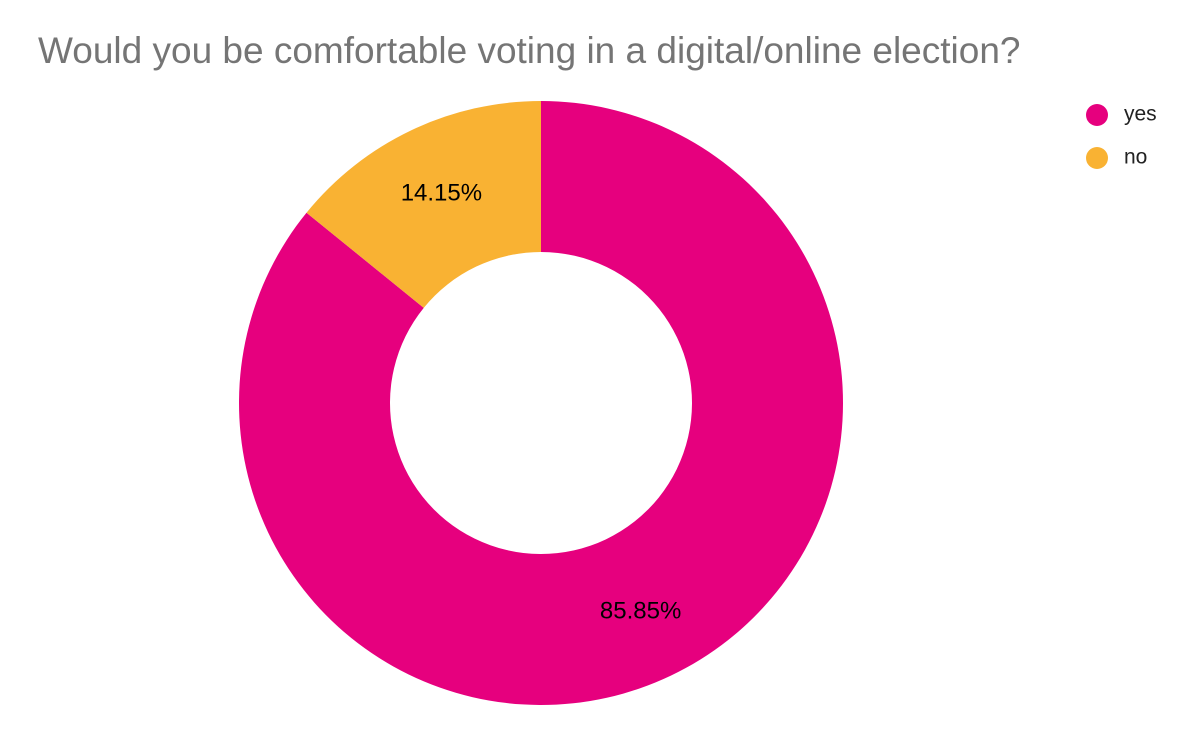 The width and height of the screenshot is (1200, 742). What do you see at coordinates (1097, 115) in the screenshot?
I see `legend-swatch-yes` at bounding box center [1097, 115].